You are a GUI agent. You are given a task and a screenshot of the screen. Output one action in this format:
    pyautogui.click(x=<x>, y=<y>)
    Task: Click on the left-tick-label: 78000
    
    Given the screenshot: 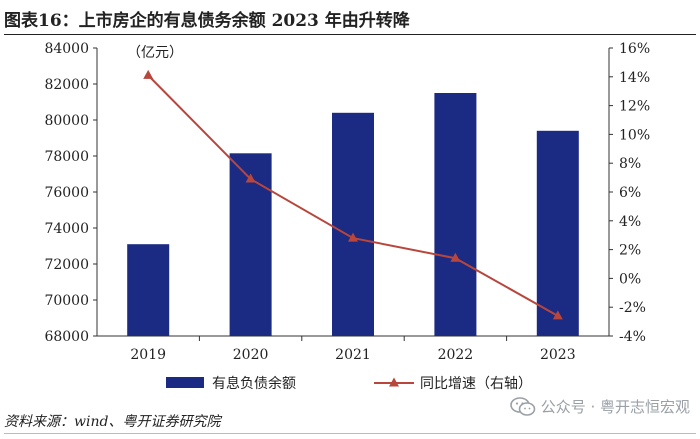 What is the action you would take?
    pyautogui.click(x=66, y=157)
    